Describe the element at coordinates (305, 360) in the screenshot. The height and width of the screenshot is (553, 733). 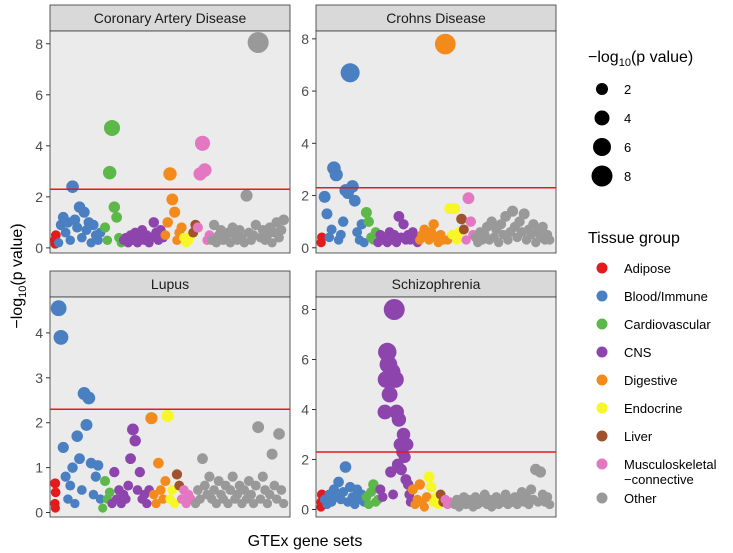
I see `y-tick-label: 6` at that location.